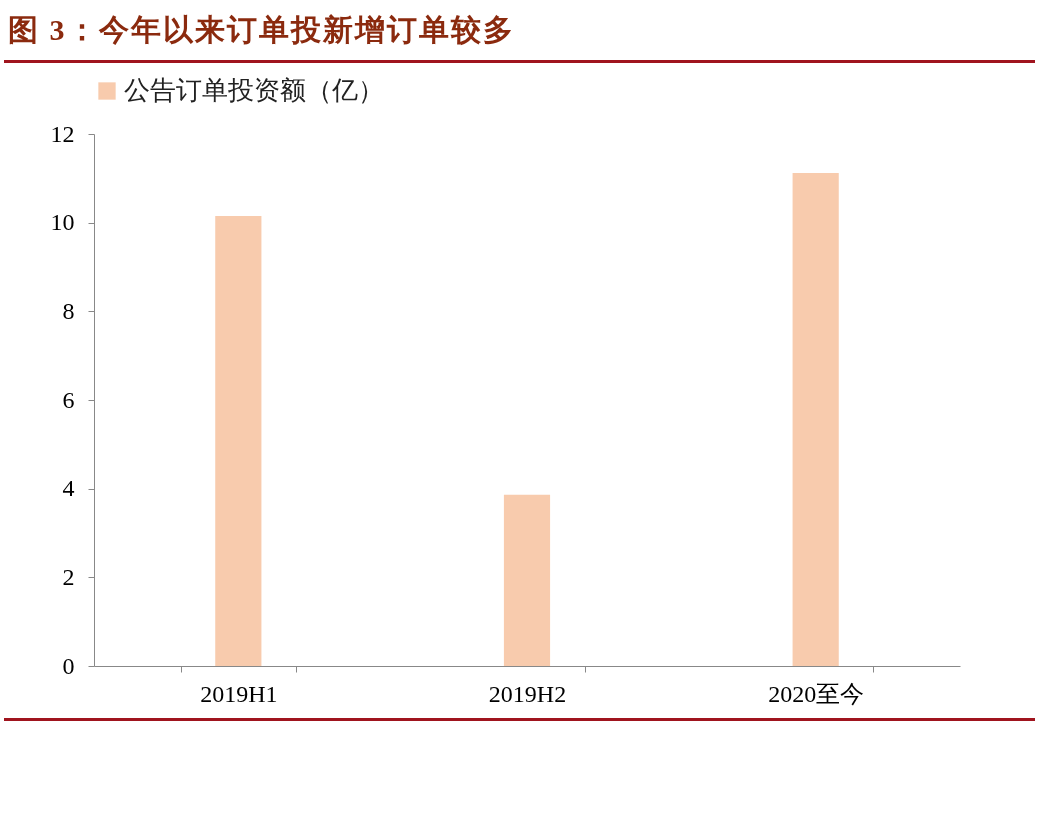 This screenshot has width=1039, height=835. I want to click on y-tick-label: 2, so click(68, 576).